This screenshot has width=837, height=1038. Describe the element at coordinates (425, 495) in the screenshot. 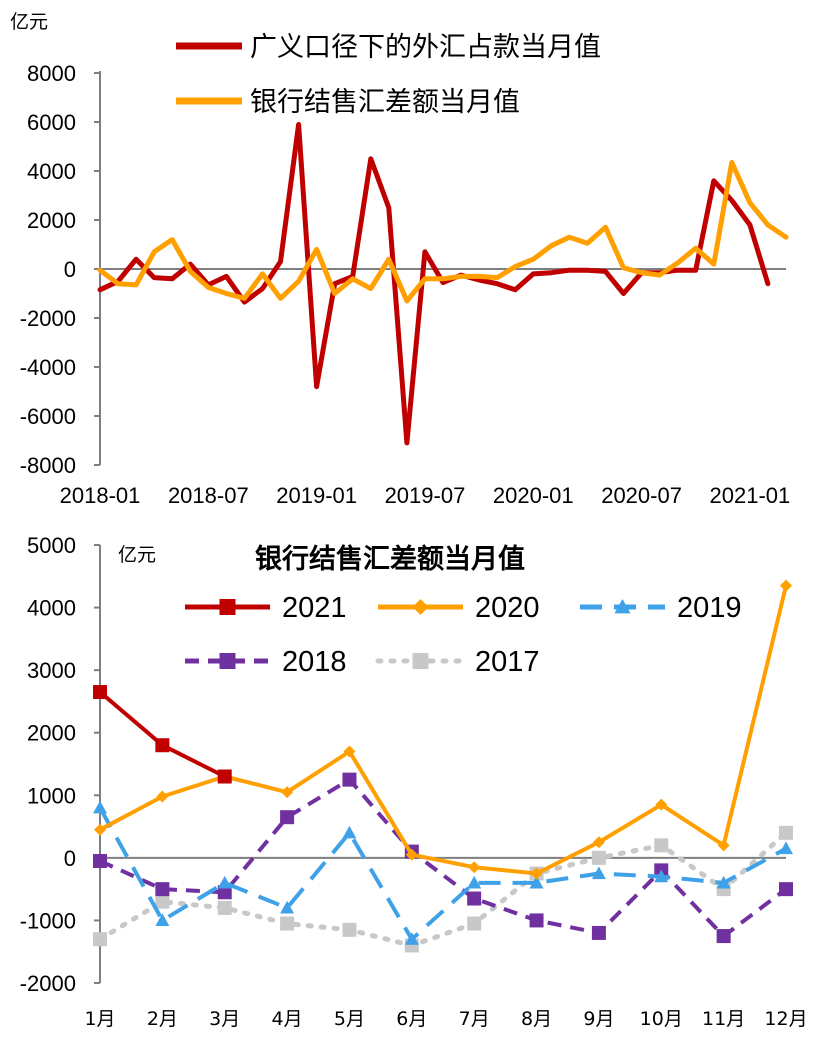

I see `chart1-xtick-label: 2019-07` at that location.